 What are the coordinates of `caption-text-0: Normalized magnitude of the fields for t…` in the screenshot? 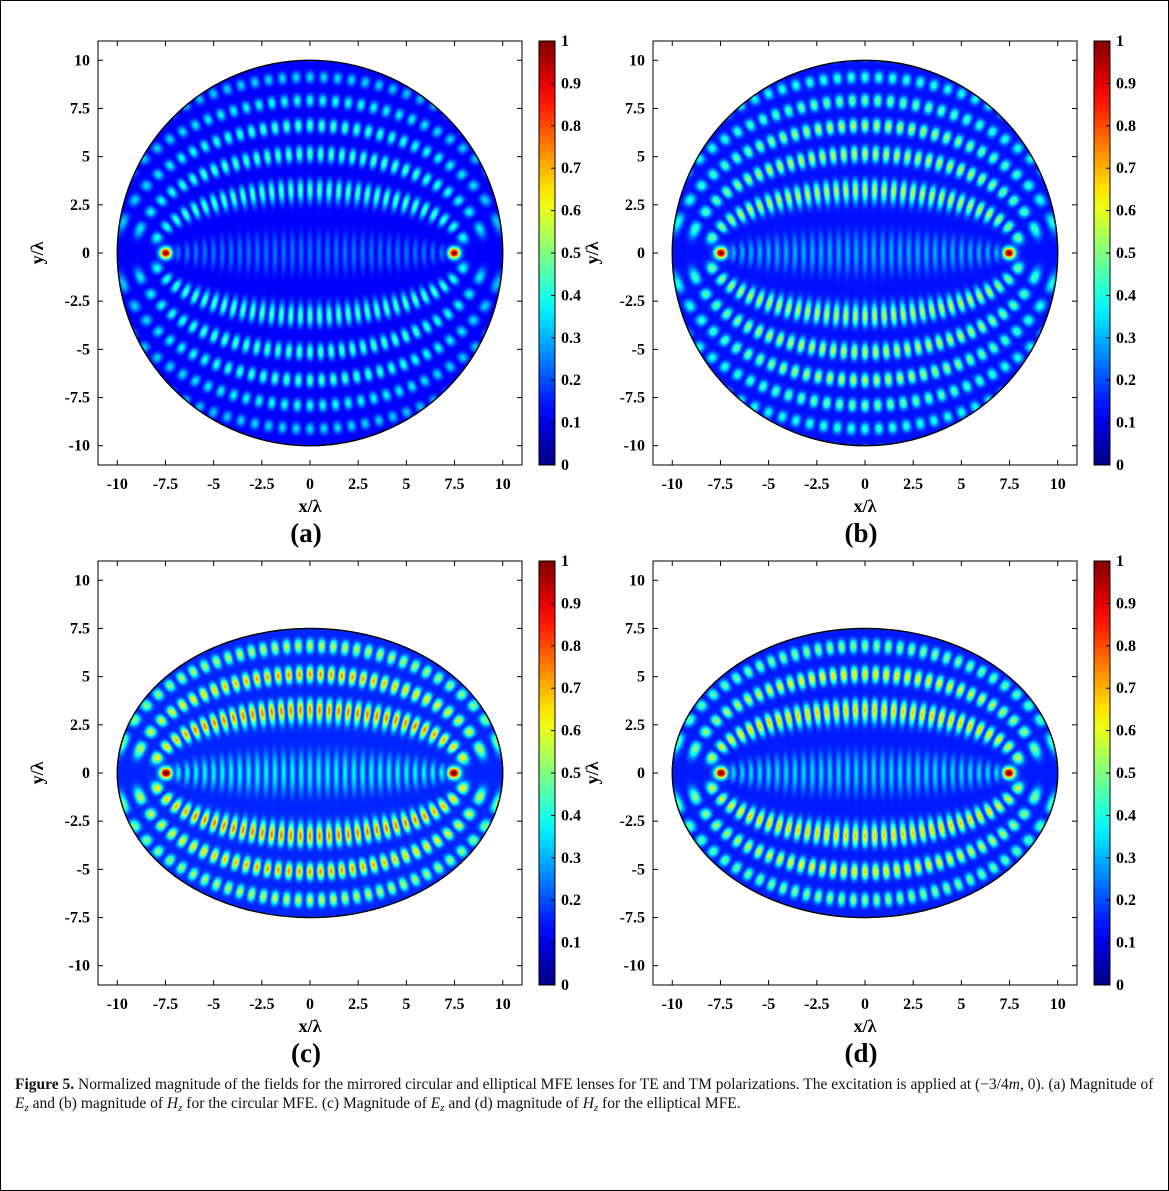 It's located at (543, 1084).